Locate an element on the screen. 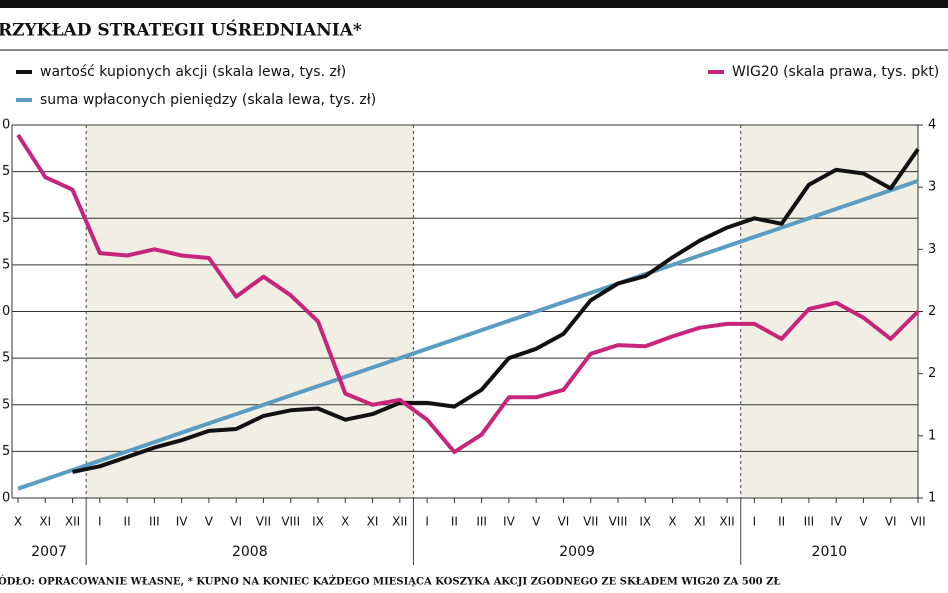  year-label: 2009 is located at coordinates (577, 552).